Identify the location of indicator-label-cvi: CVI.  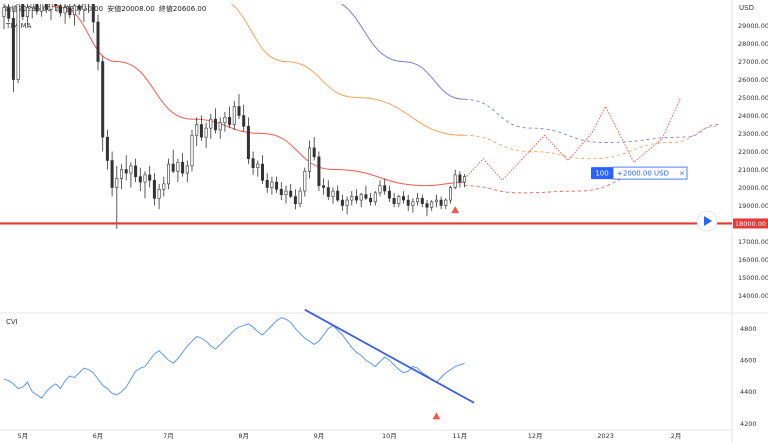
(12, 322).